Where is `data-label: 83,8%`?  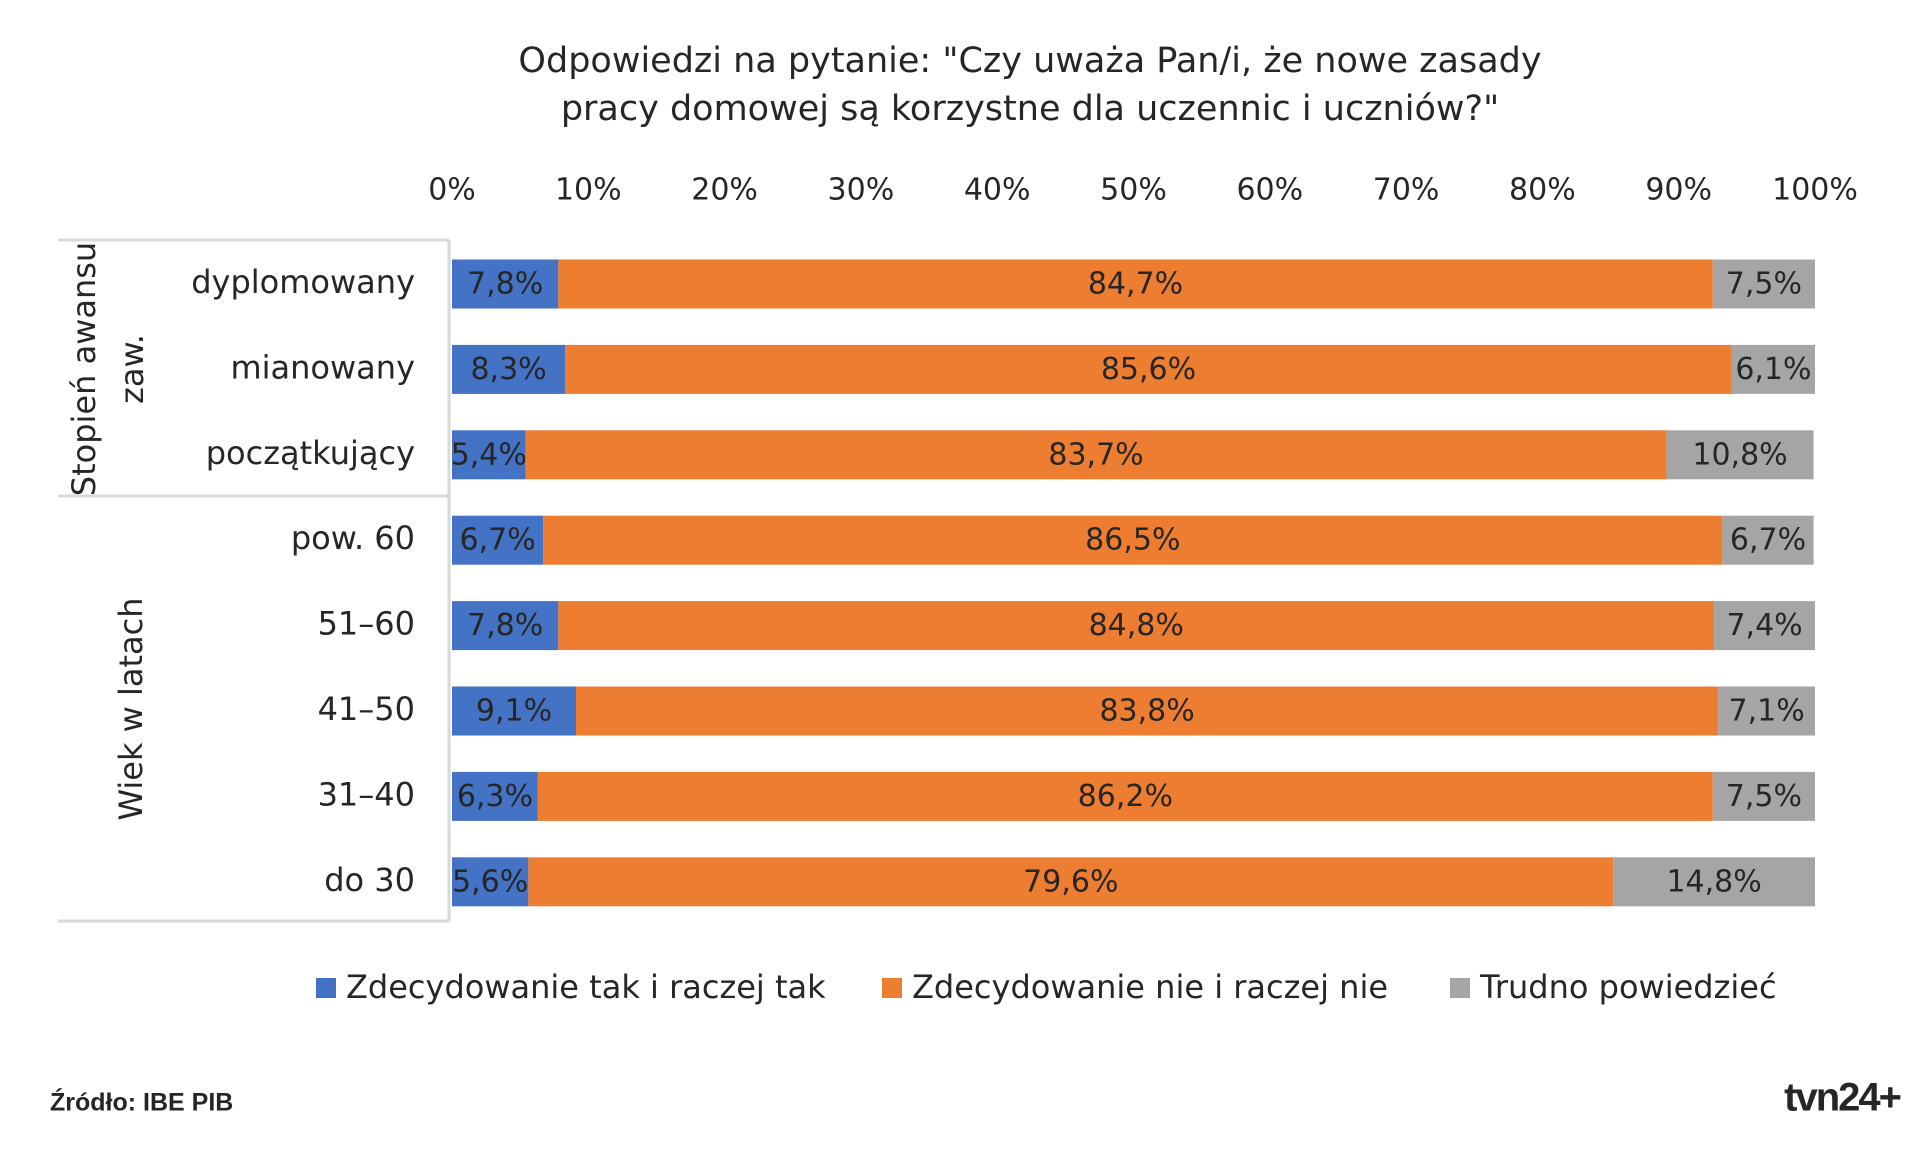
data-label: 83,8% is located at coordinates (1146, 711).